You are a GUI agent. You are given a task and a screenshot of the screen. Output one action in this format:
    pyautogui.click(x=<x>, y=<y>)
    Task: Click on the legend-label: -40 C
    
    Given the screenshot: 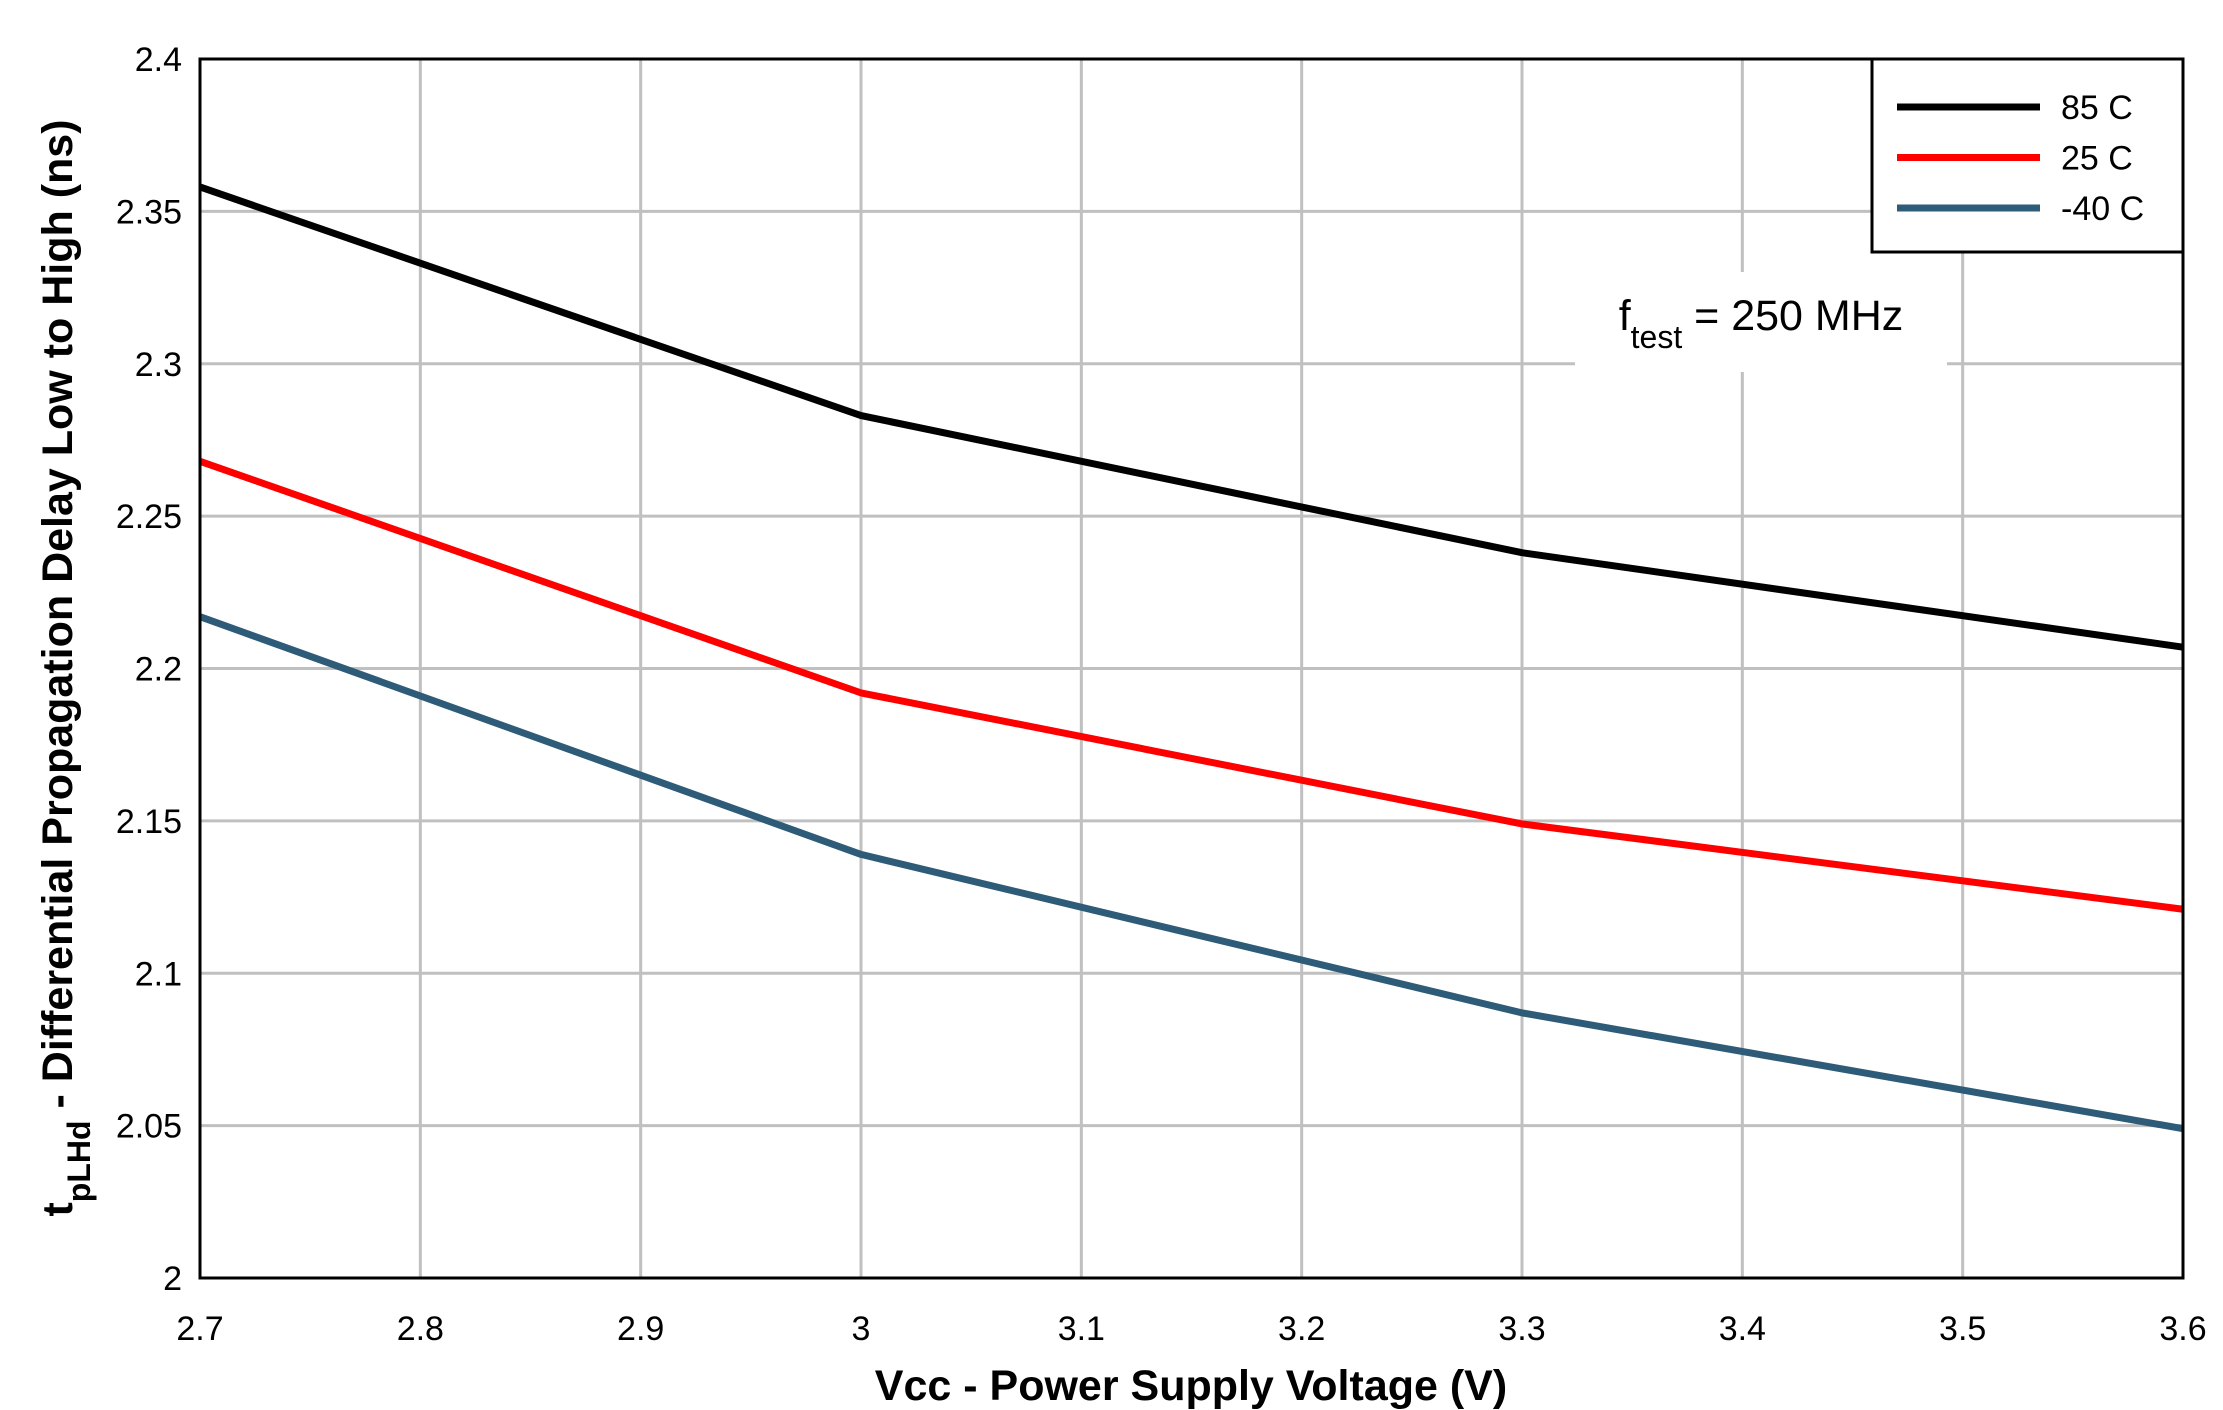 What is the action you would take?
    pyautogui.click(x=2102, y=209)
    